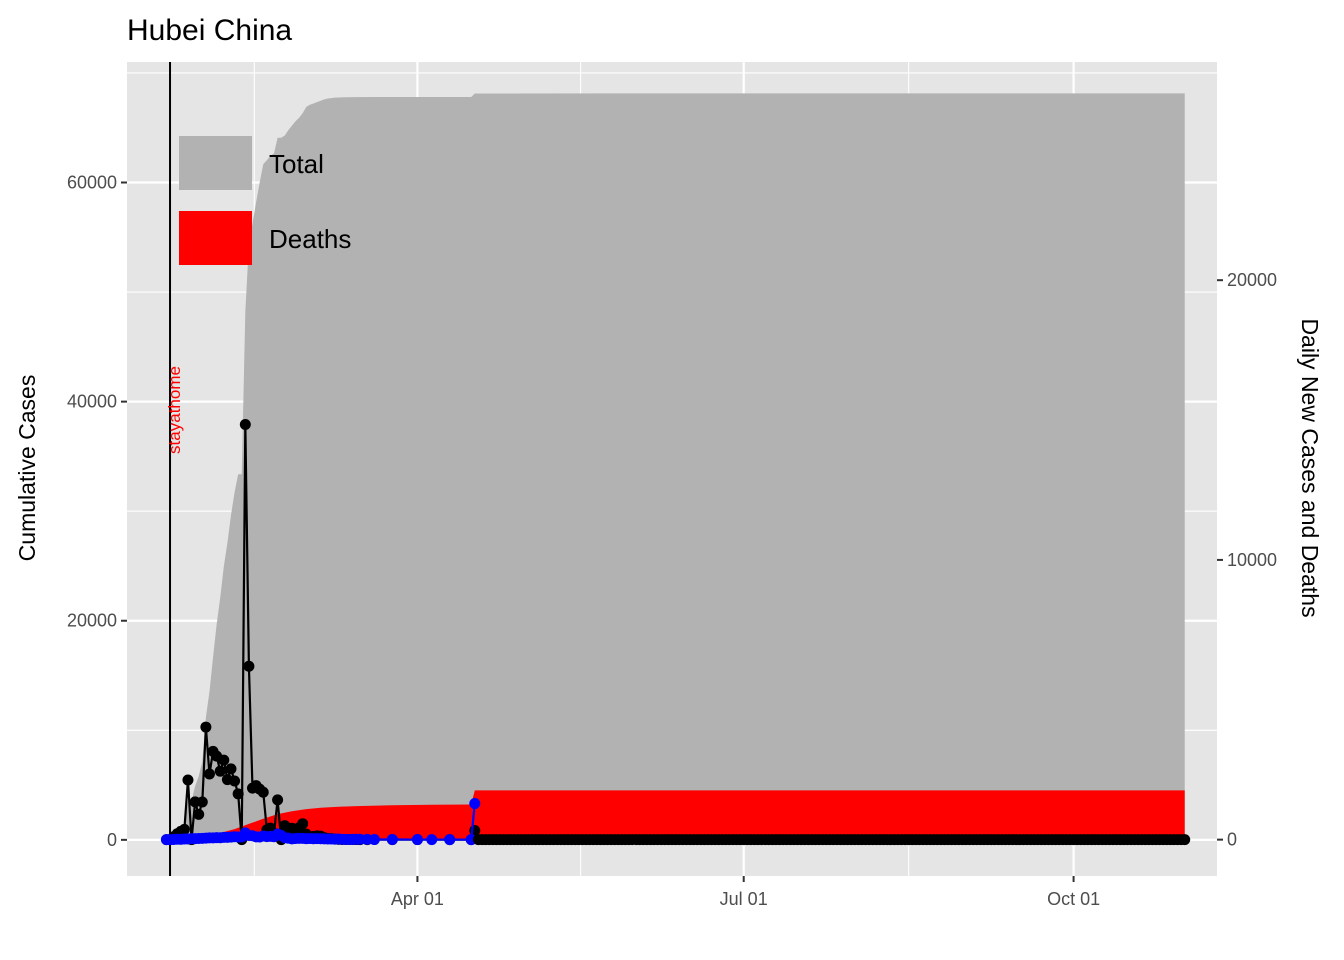  What do you see at coordinates (27, 468) in the screenshot?
I see `y-axis-title: Cumulative Cases` at bounding box center [27, 468].